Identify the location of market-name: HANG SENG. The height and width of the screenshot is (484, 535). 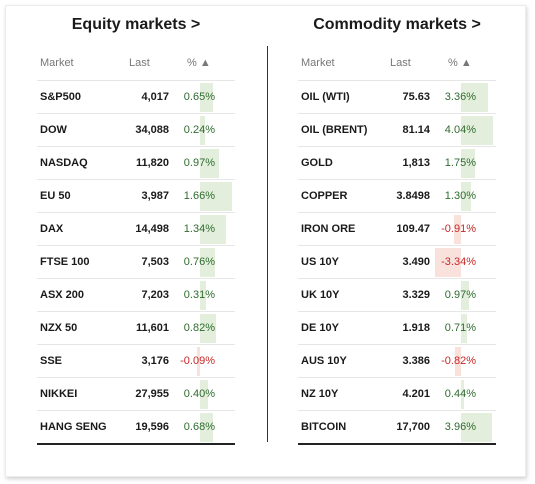
(73, 426).